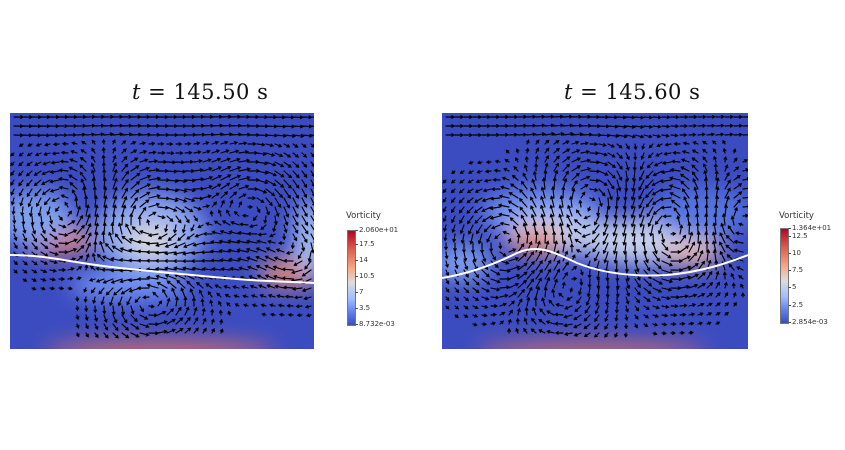 Image resolution: width=845 pixels, height=450 pixels. Describe the element at coordinates (162, 269) in the screenshot. I see `interface-line-left` at that location.